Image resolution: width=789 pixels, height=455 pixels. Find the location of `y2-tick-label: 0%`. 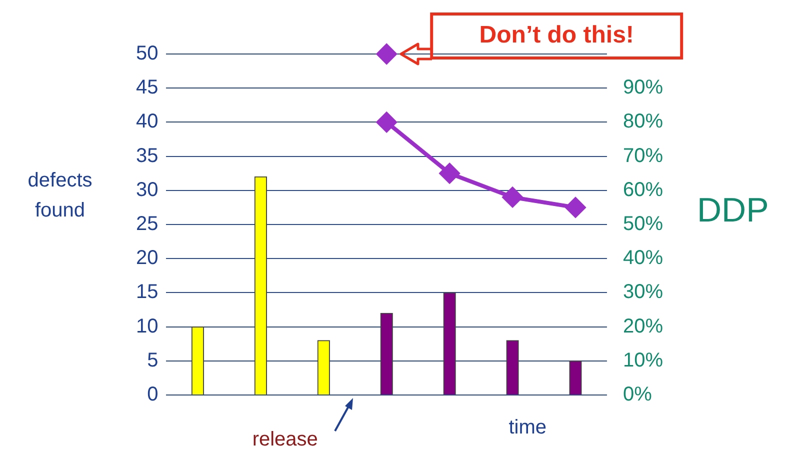

y2-tick-label: 0% is located at coordinates (637, 395).